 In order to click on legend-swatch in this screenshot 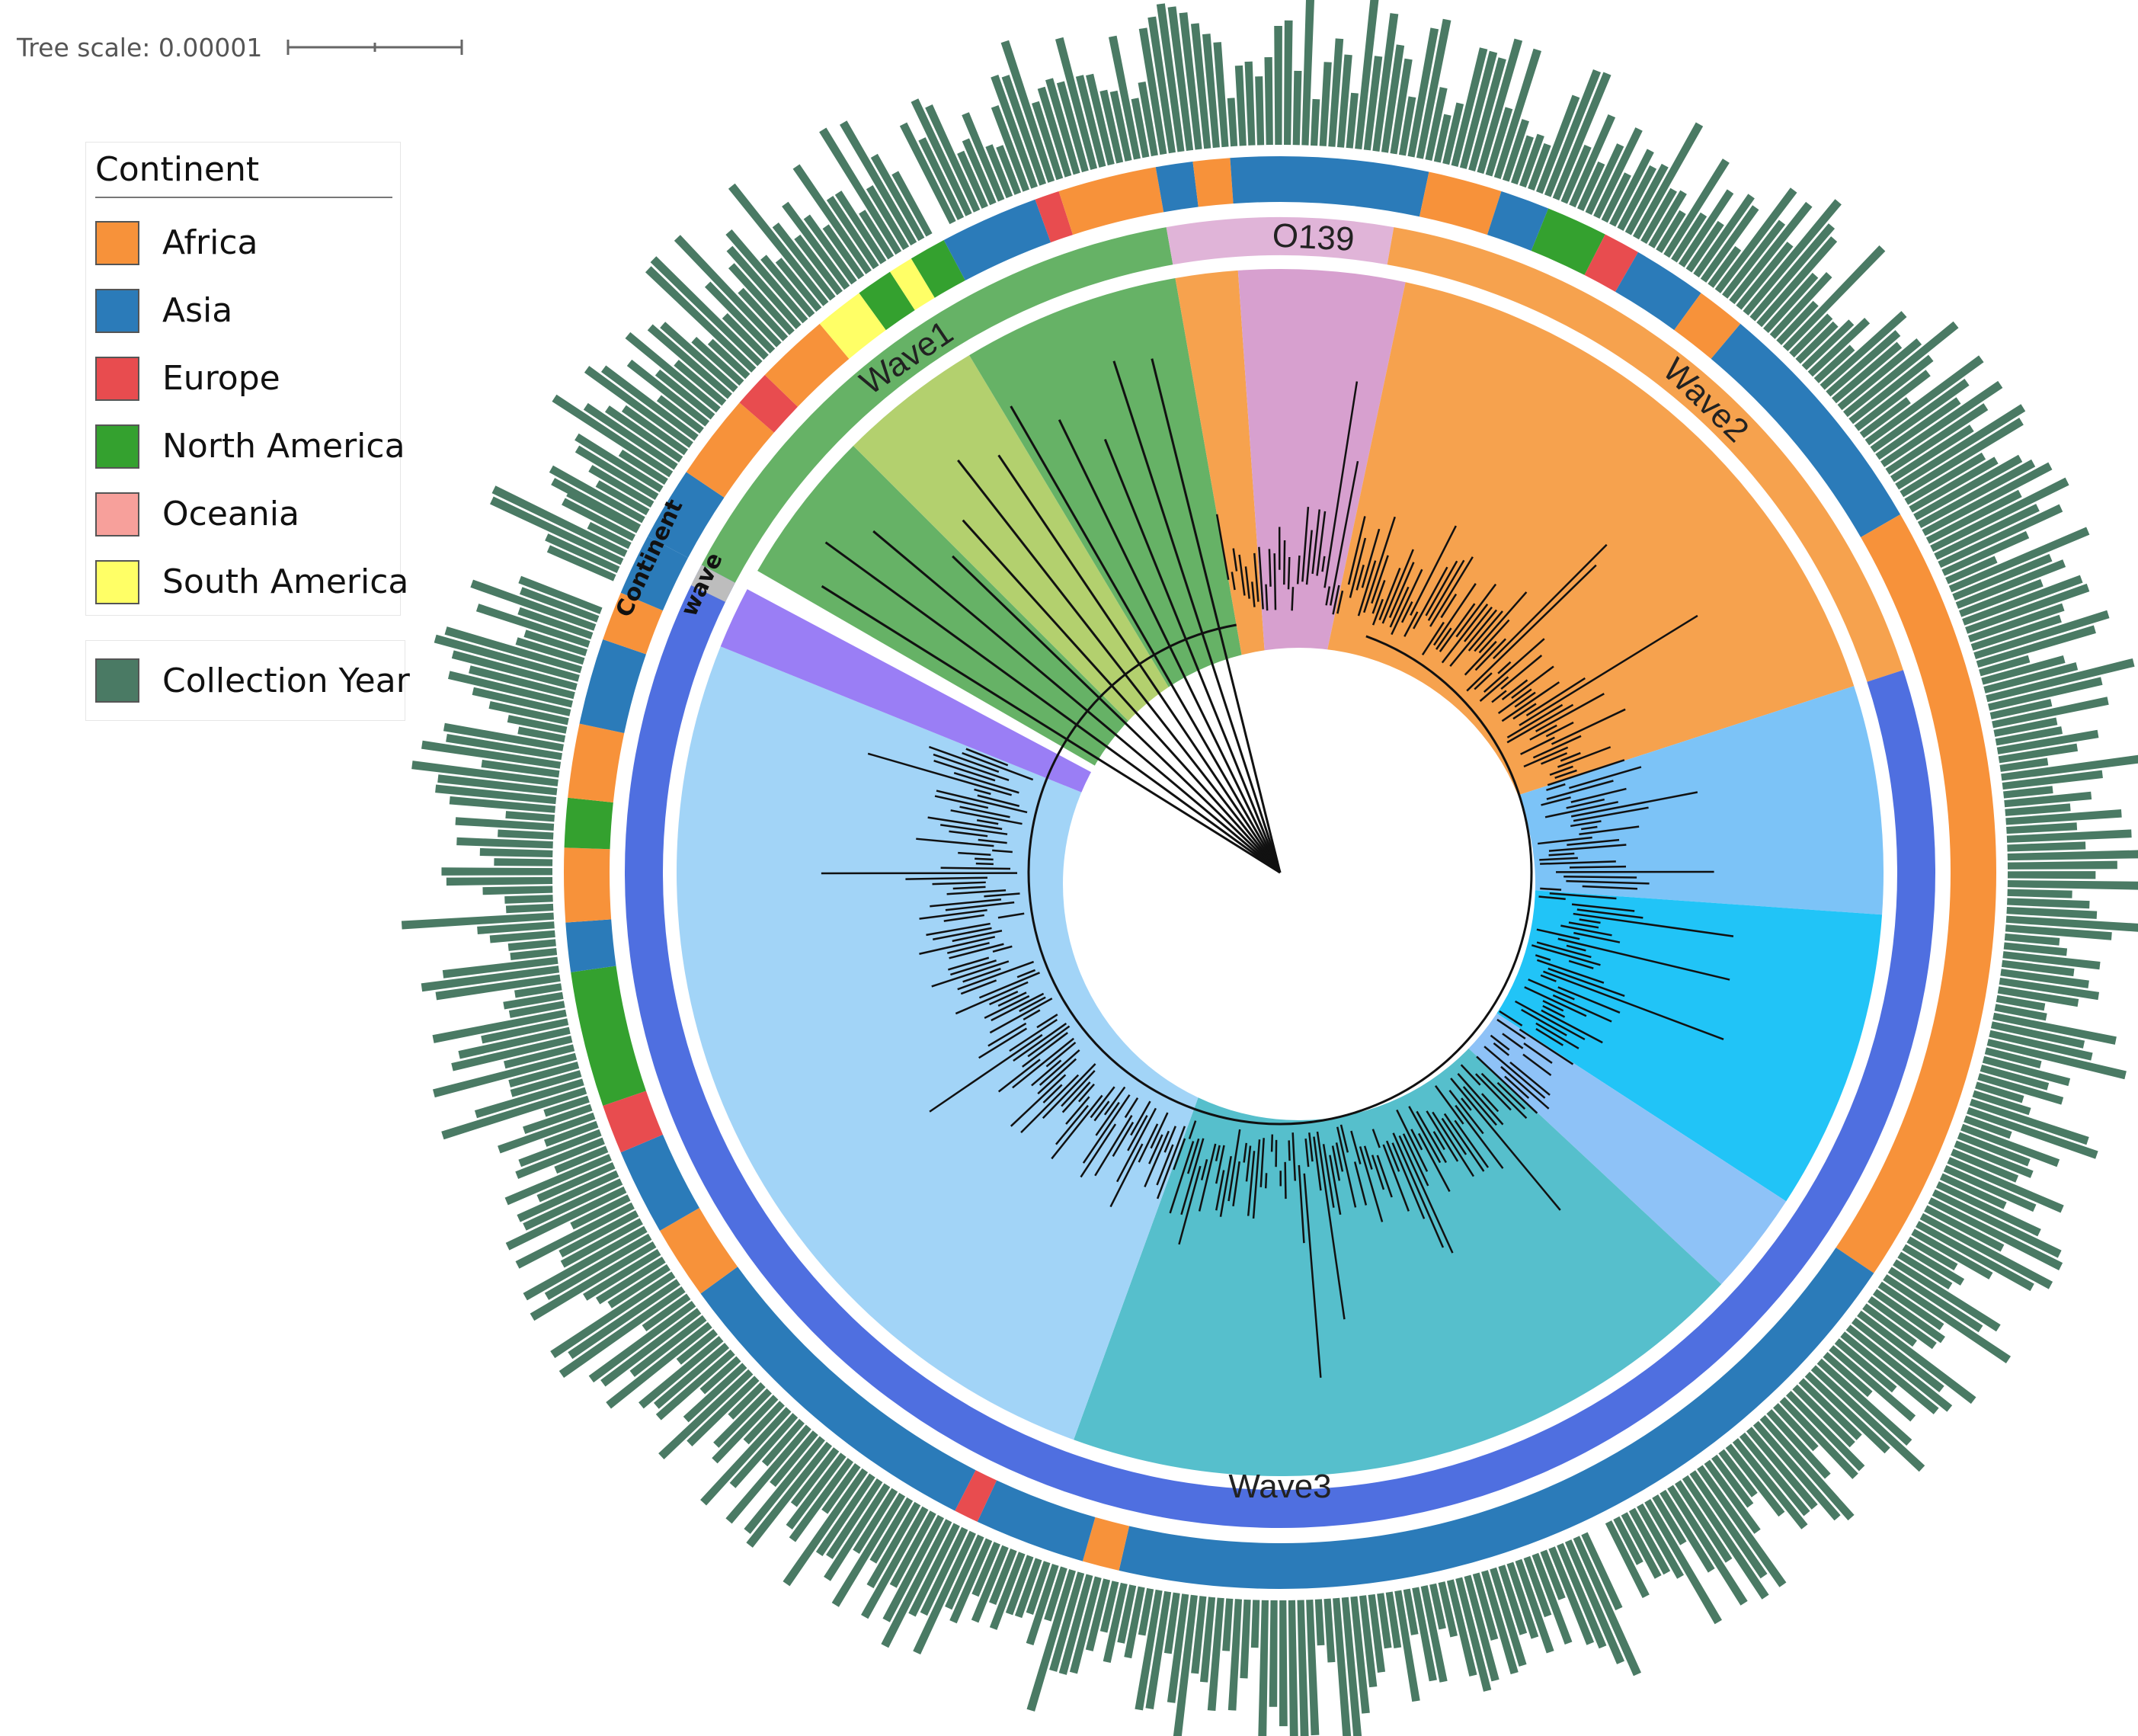, I will do `click(117, 514)`.